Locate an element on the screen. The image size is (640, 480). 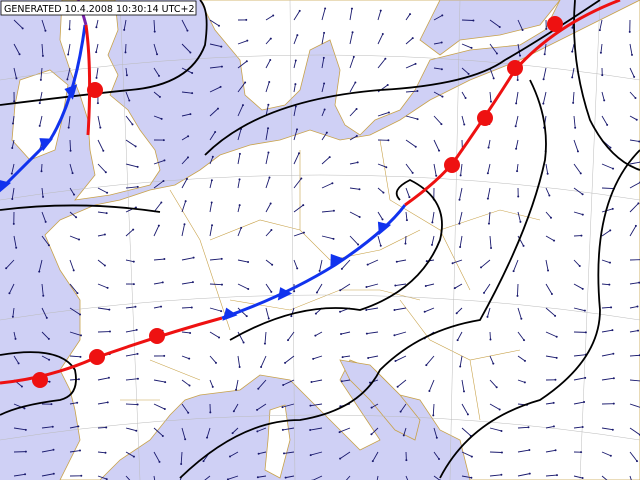
warm-front-bump is located at coordinates (555, 24).